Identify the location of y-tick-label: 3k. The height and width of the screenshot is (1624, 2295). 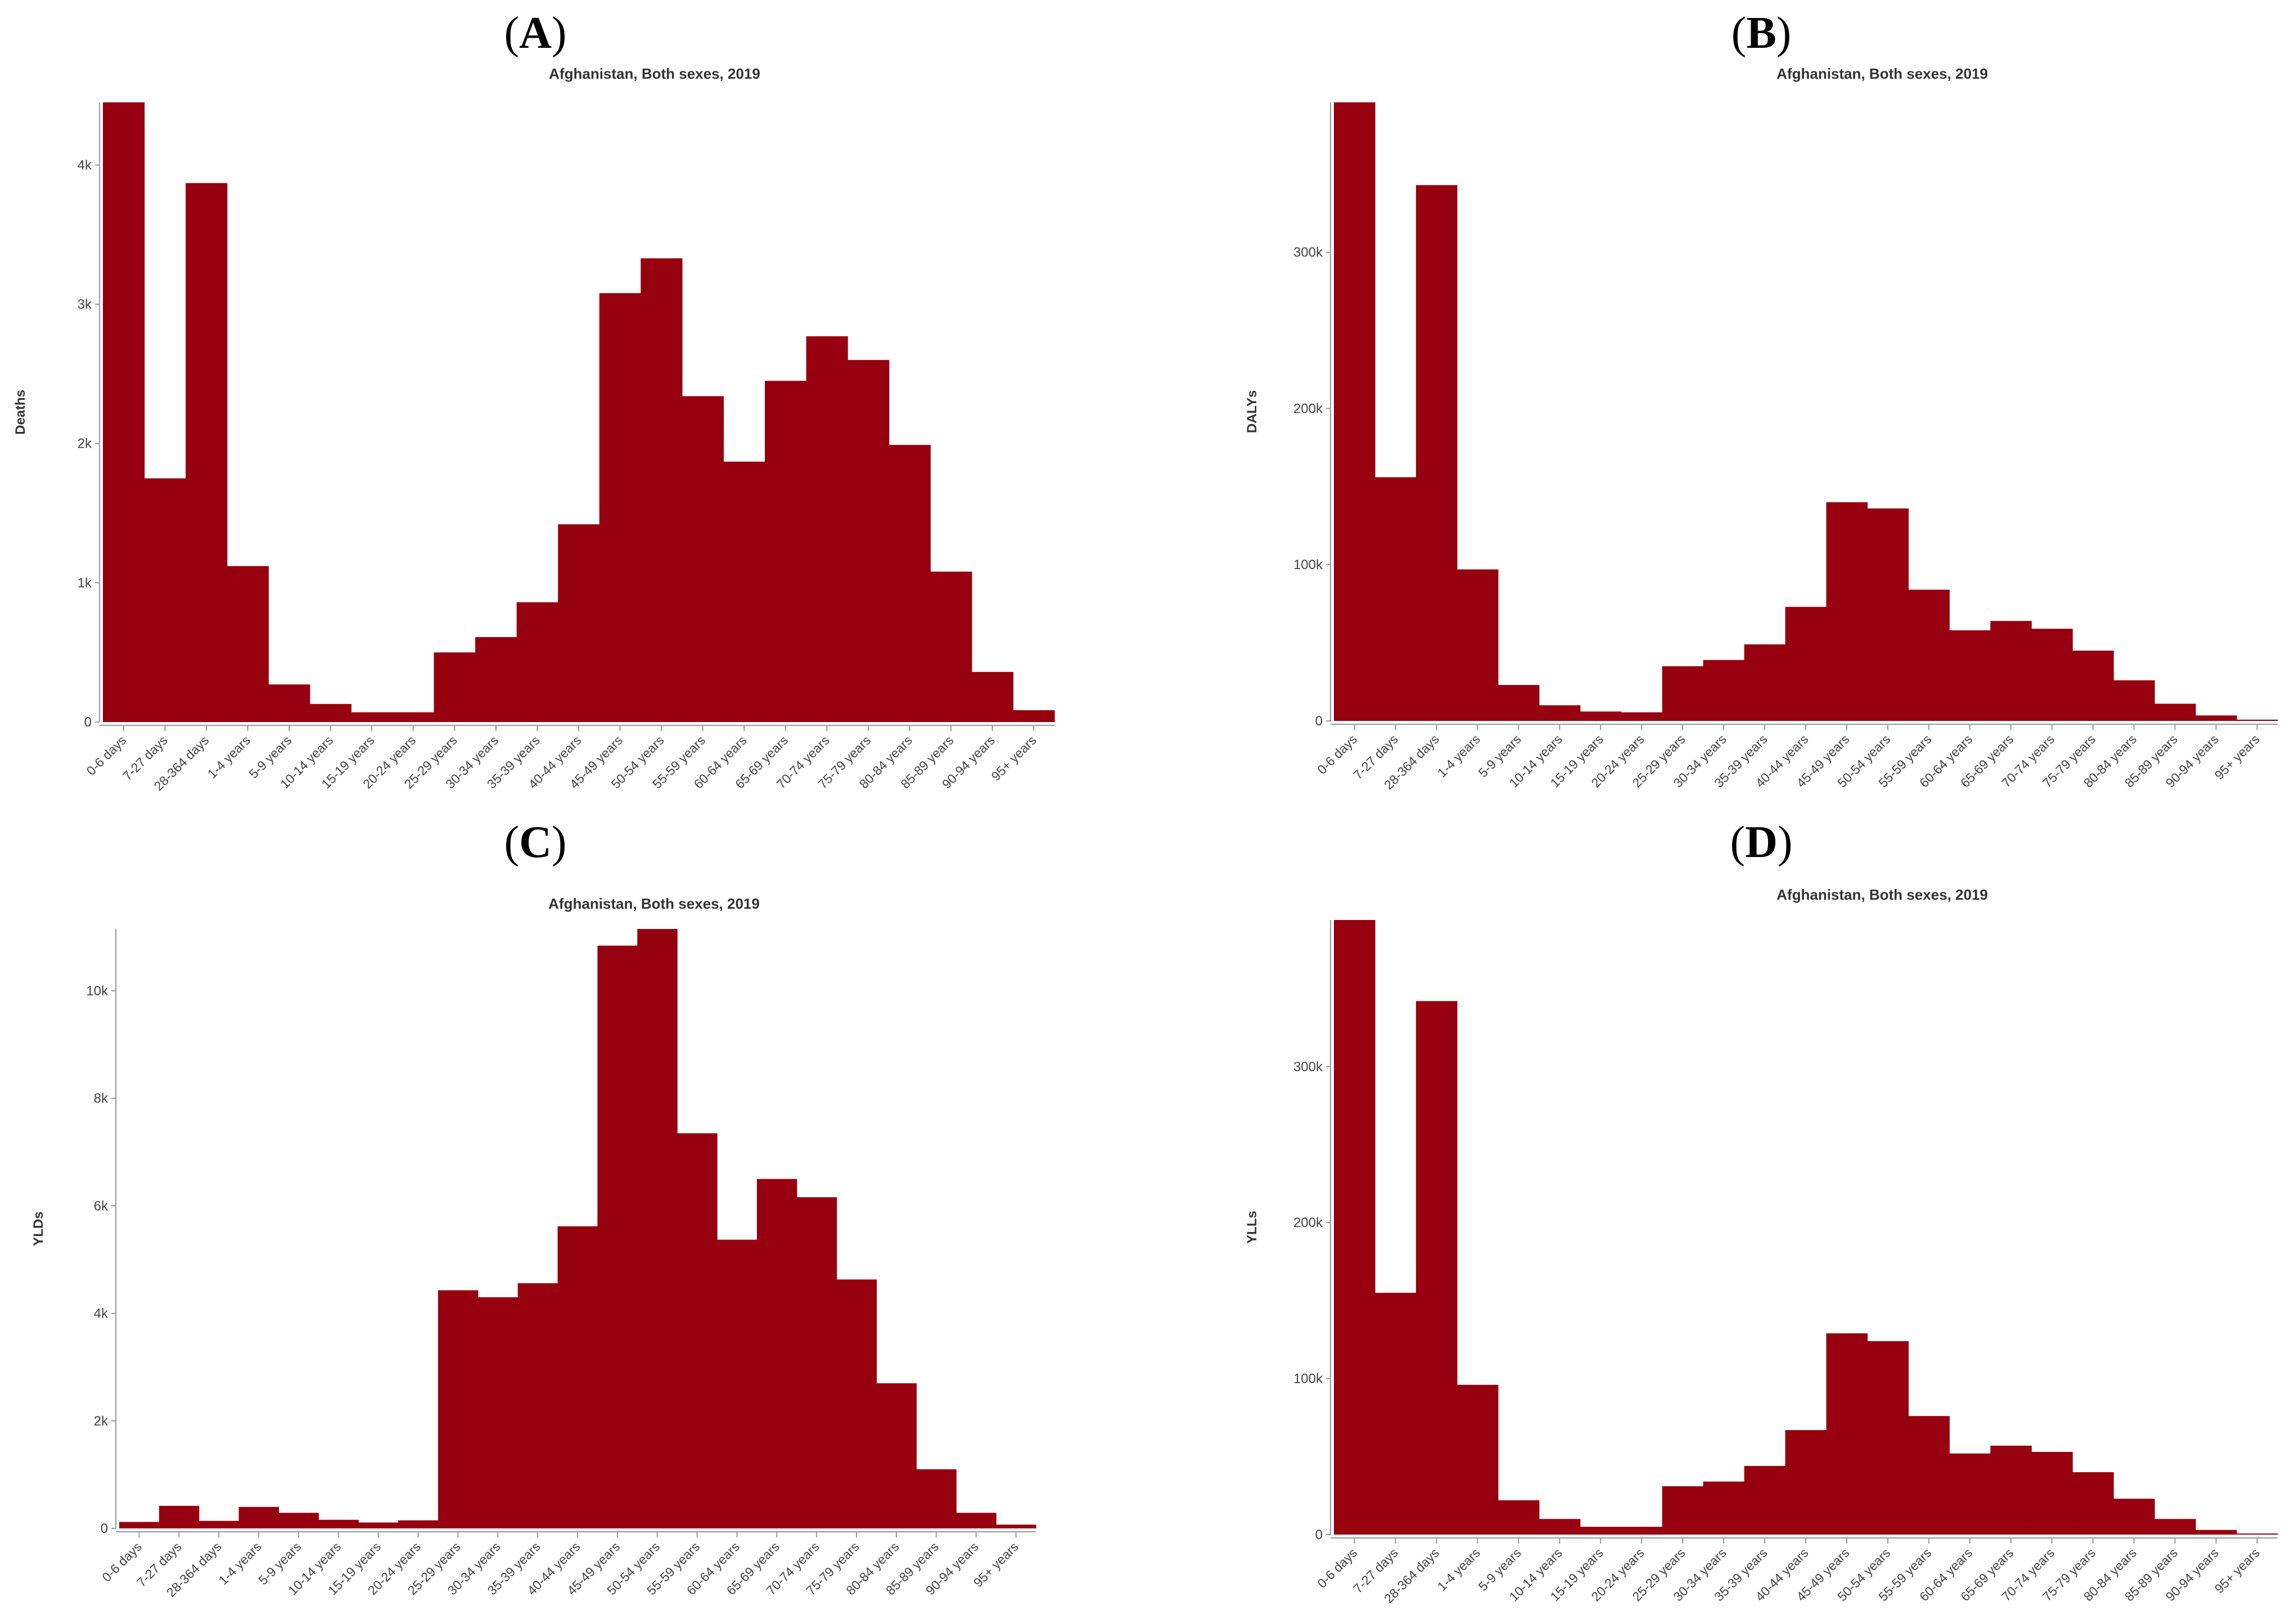
(85, 304).